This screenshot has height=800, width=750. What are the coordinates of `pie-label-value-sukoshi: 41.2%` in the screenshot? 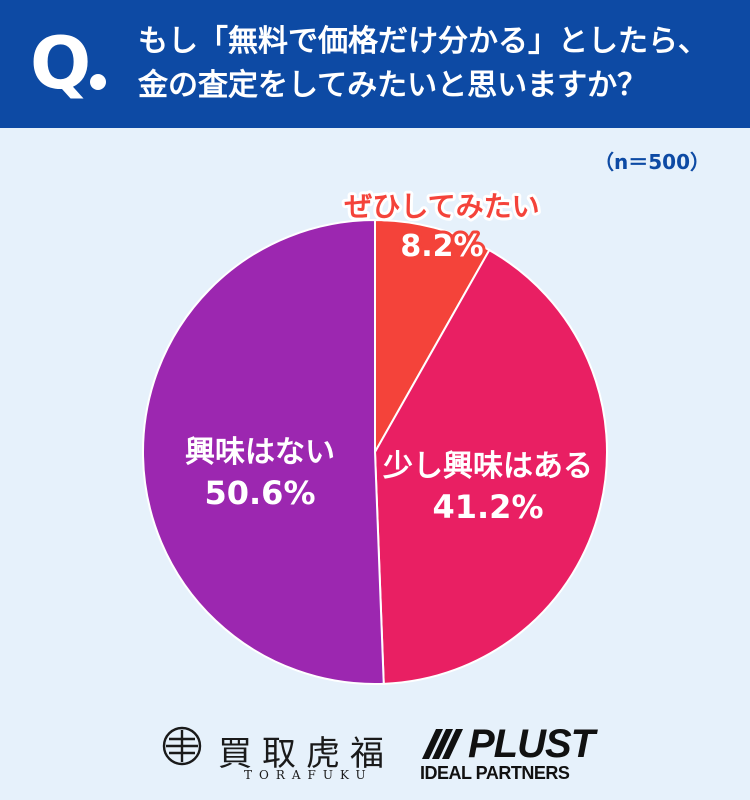 It's located at (487, 507).